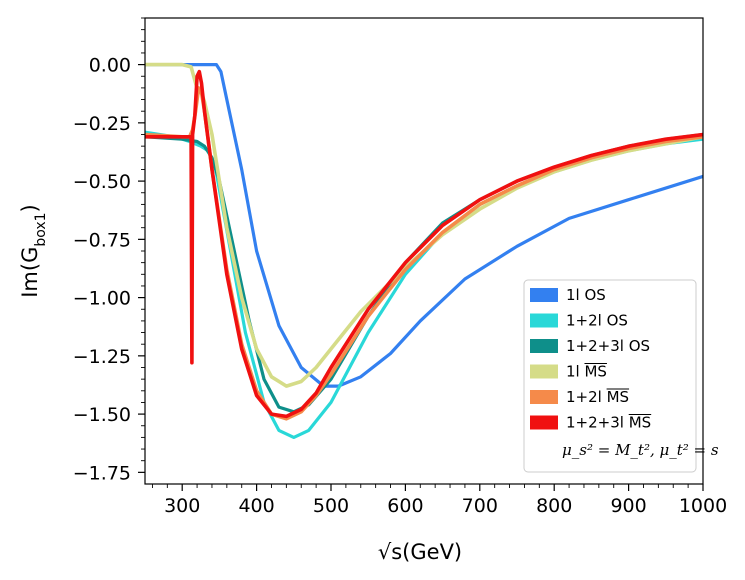 The height and width of the screenshot is (580, 745). Describe the element at coordinates (586, 372) in the screenshot. I see `legend-label-4: 1l MS` at that location.